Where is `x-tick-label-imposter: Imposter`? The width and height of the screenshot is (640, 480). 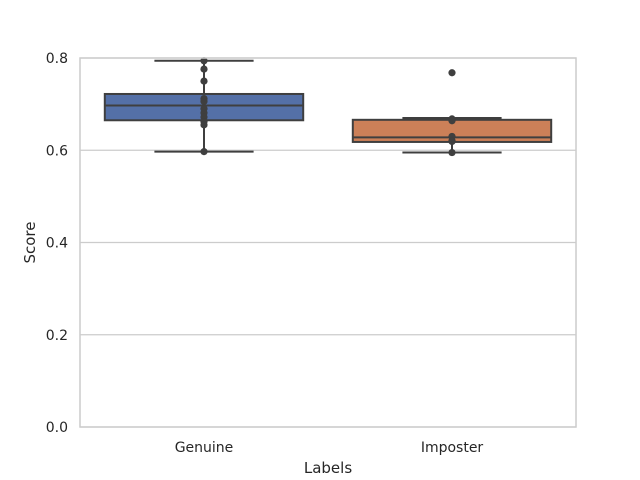 x-tick-label-imposter: Imposter is located at coordinates (452, 448).